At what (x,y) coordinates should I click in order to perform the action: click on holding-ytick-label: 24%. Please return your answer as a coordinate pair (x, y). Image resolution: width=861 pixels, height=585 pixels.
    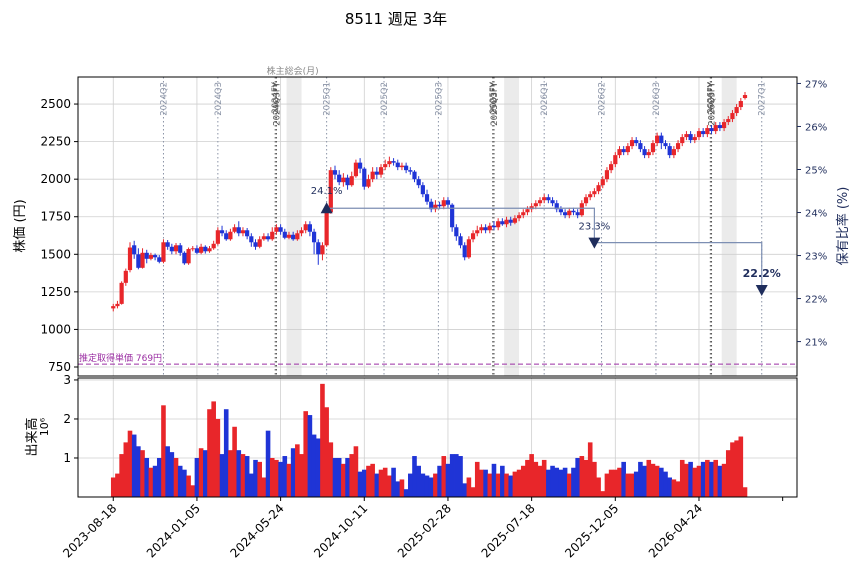
    Looking at the image, I should click on (816, 214).